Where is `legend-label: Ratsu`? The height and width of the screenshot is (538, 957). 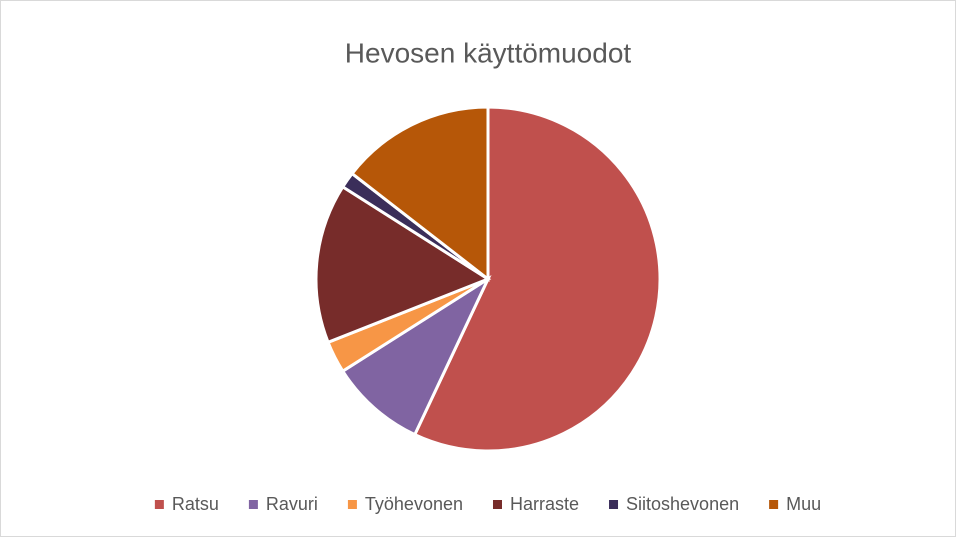
legend-label: Ratsu is located at coordinates (195, 504).